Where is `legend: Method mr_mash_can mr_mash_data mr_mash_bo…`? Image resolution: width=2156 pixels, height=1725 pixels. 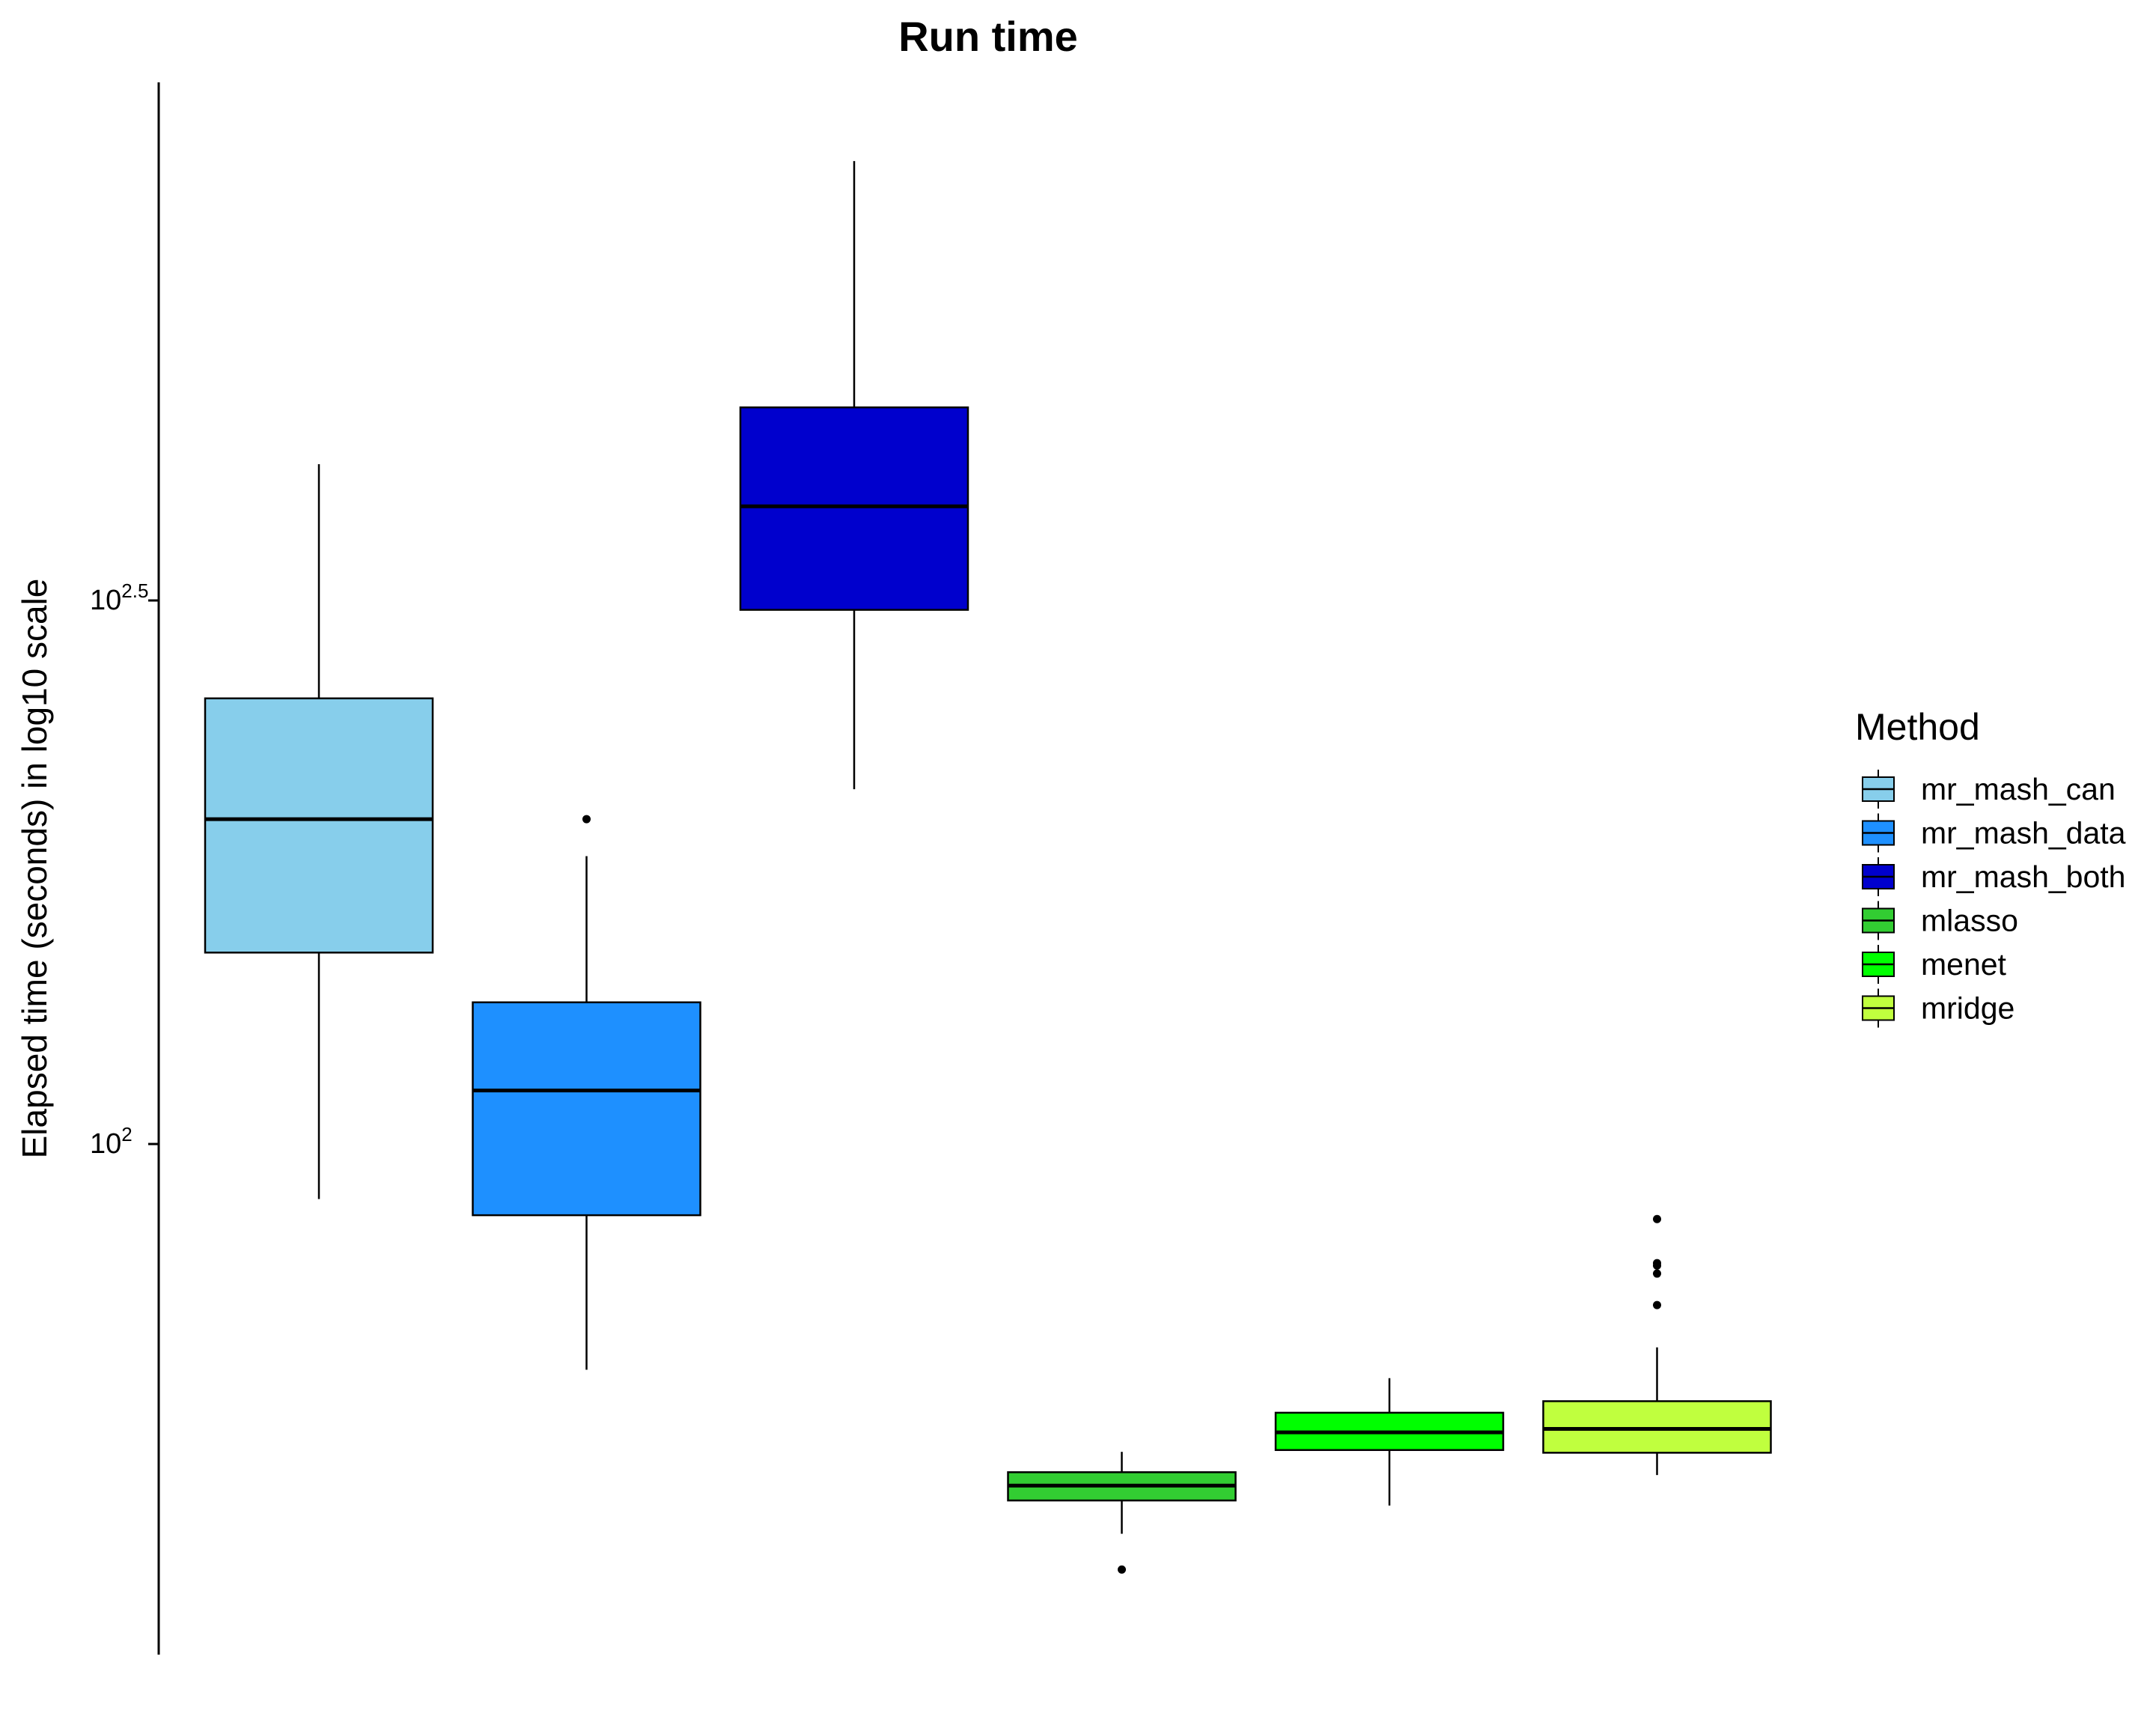 legend: Method mr_mash_can mr_mash_data mr_mash_bo… is located at coordinates (1991, 867).